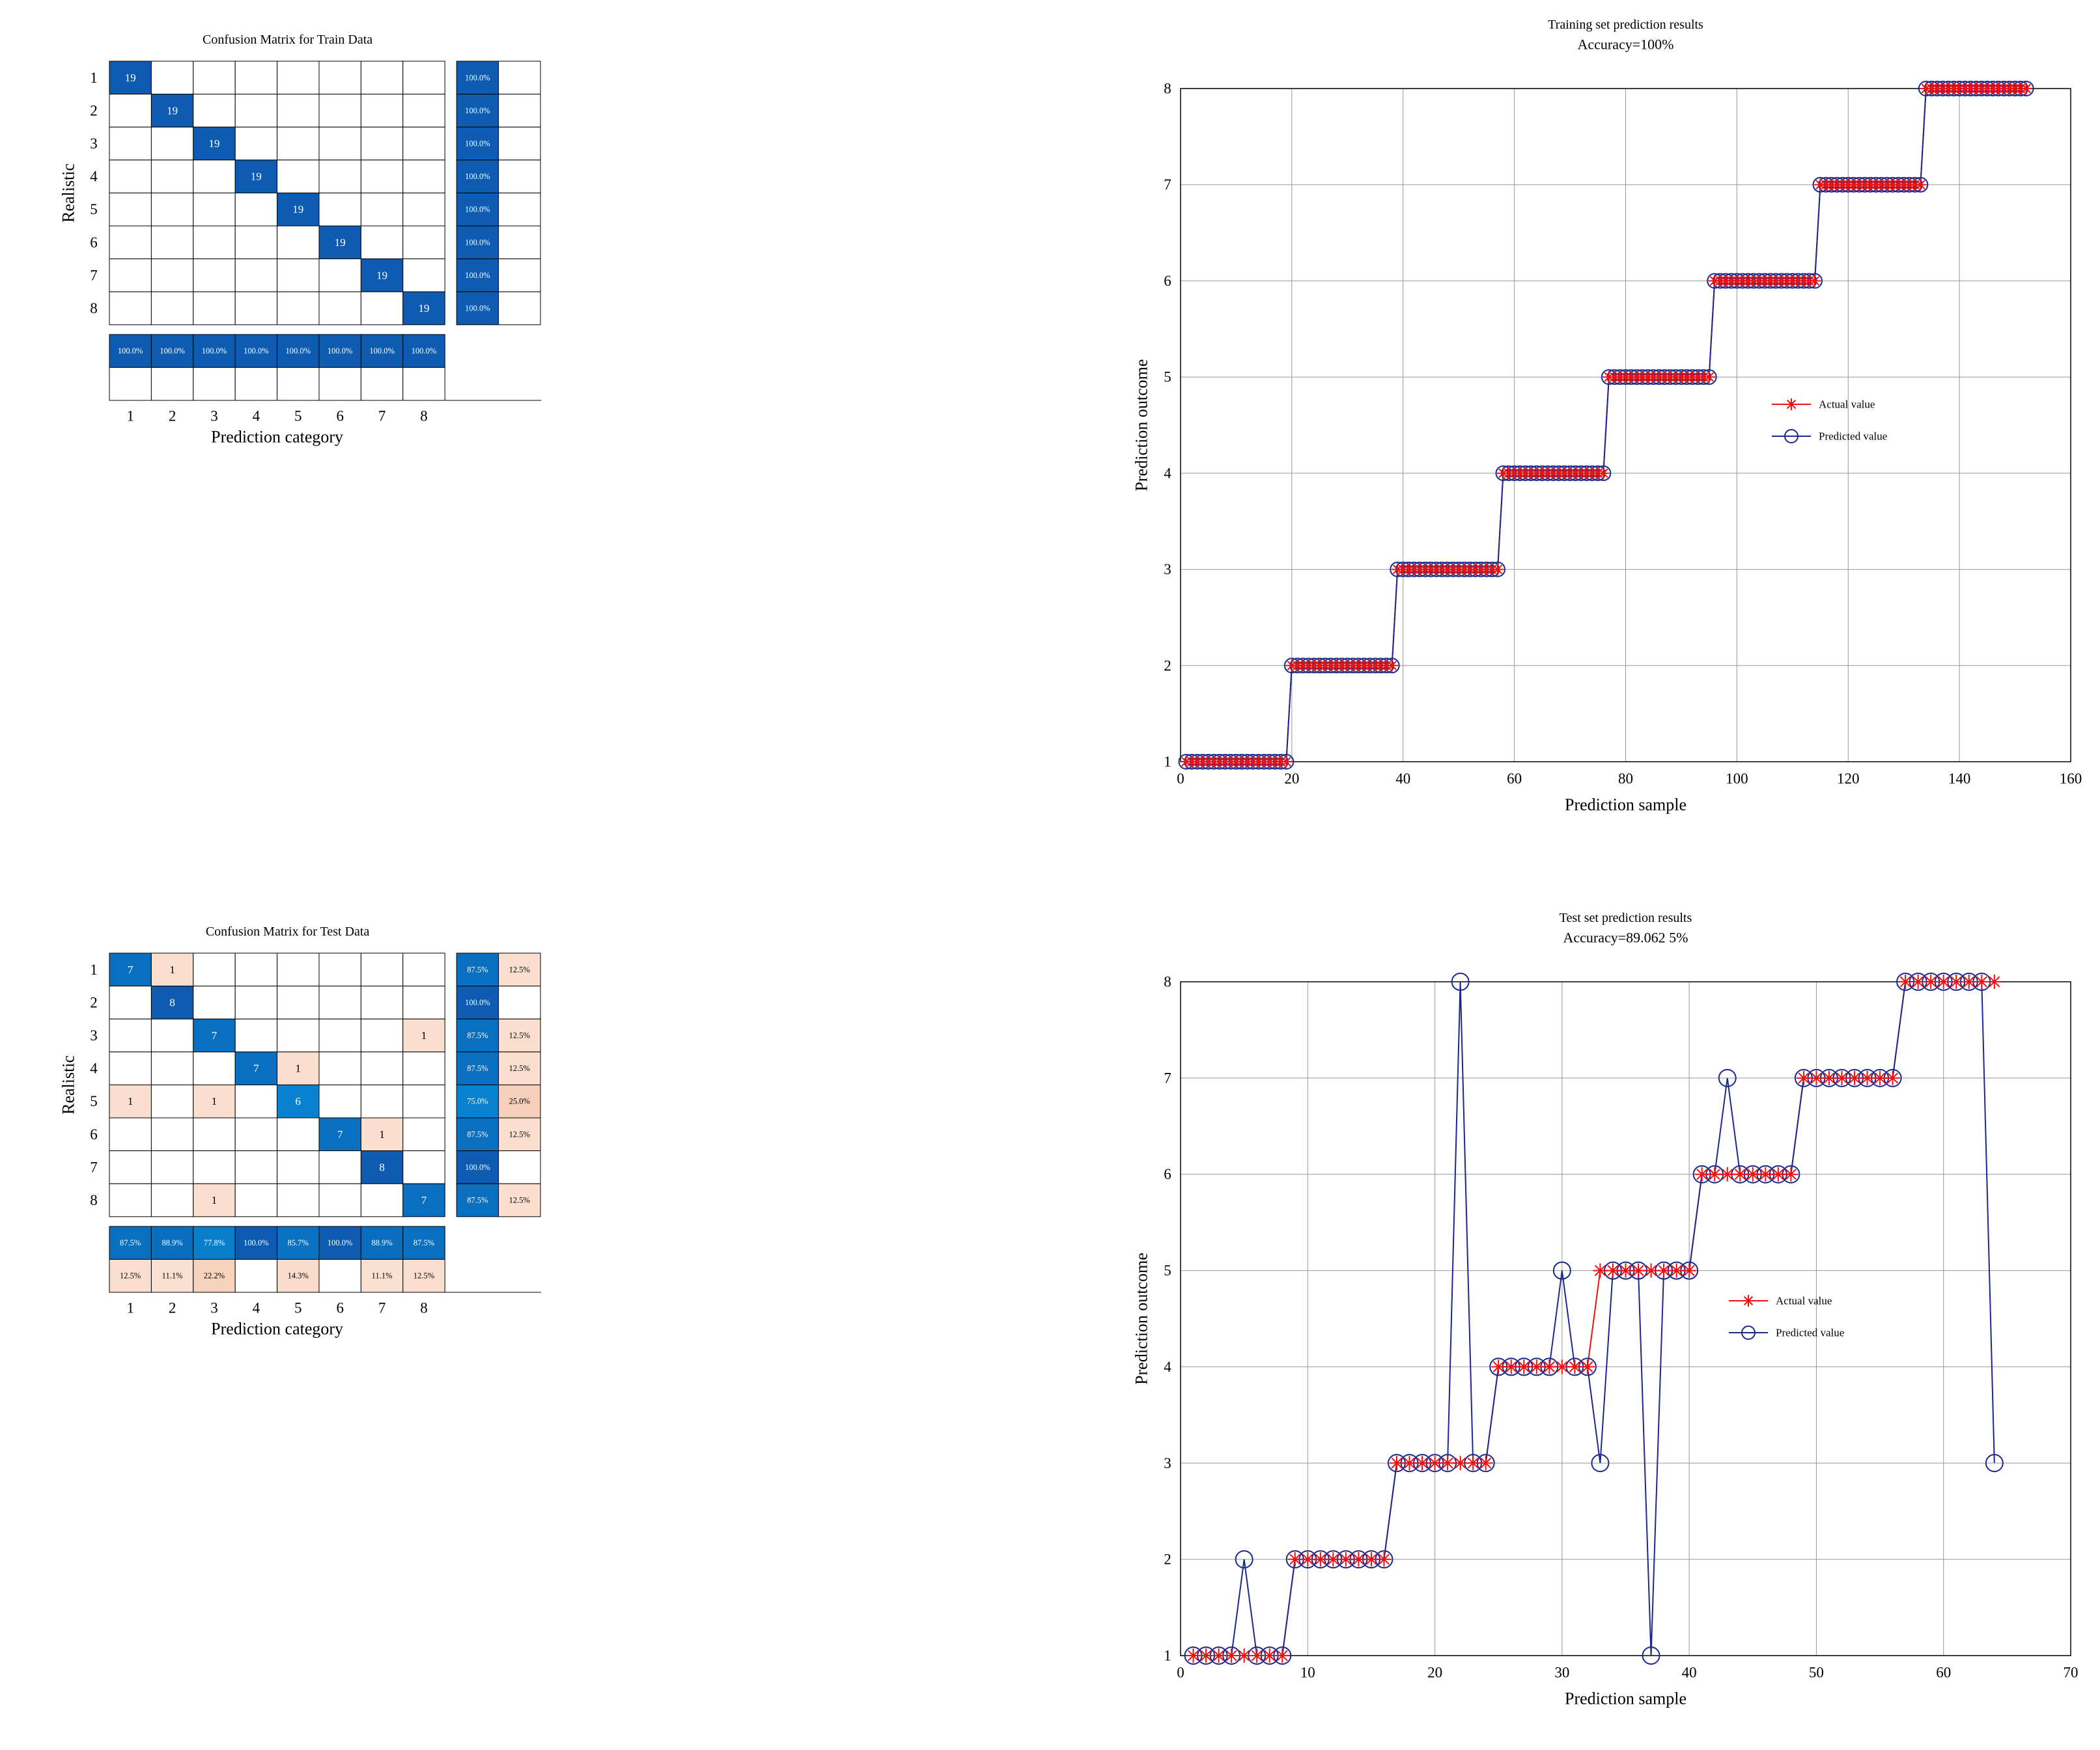 Image resolution: width=2100 pixels, height=1750 pixels. I want to click on chart-title: Test set prediction results, so click(1626, 918).